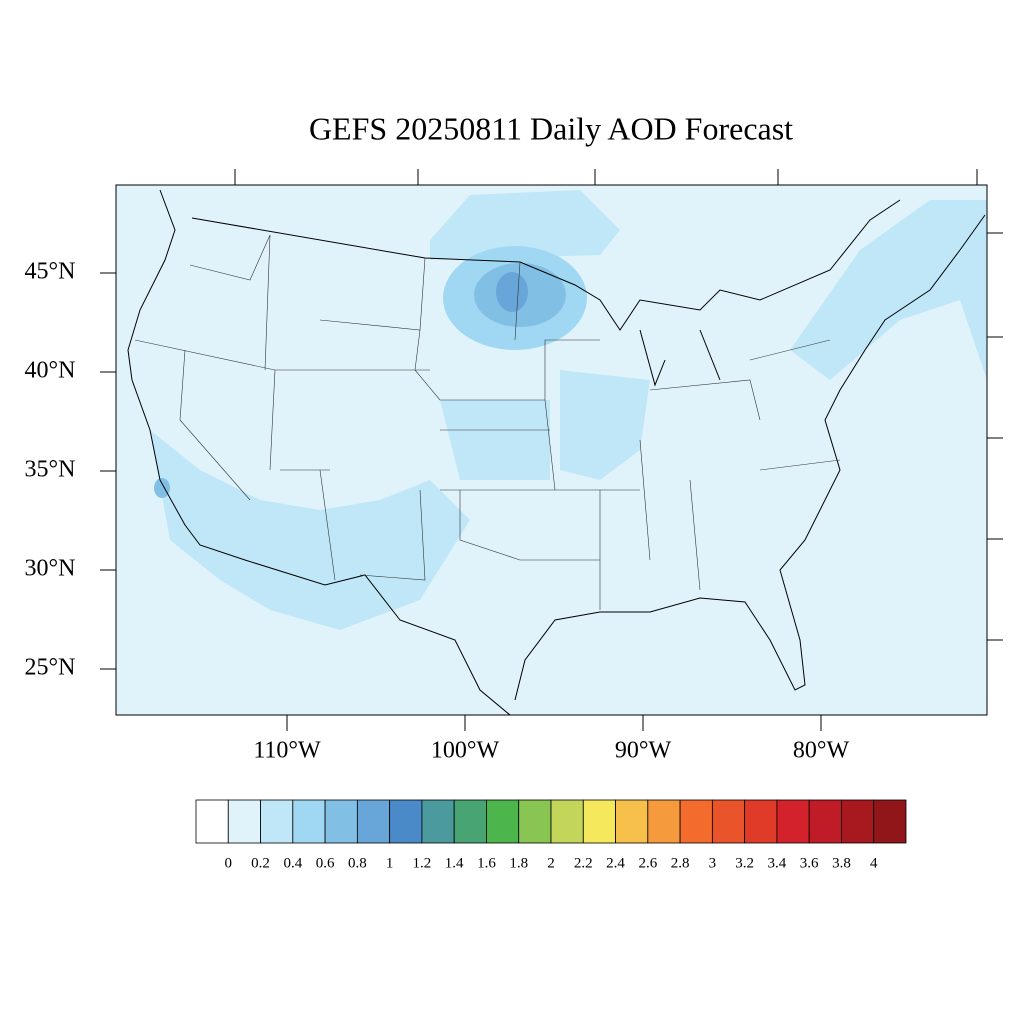 This screenshot has width=1024, height=1024. What do you see at coordinates (821, 751) in the screenshot?
I see `lon-label: 80°W` at bounding box center [821, 751].